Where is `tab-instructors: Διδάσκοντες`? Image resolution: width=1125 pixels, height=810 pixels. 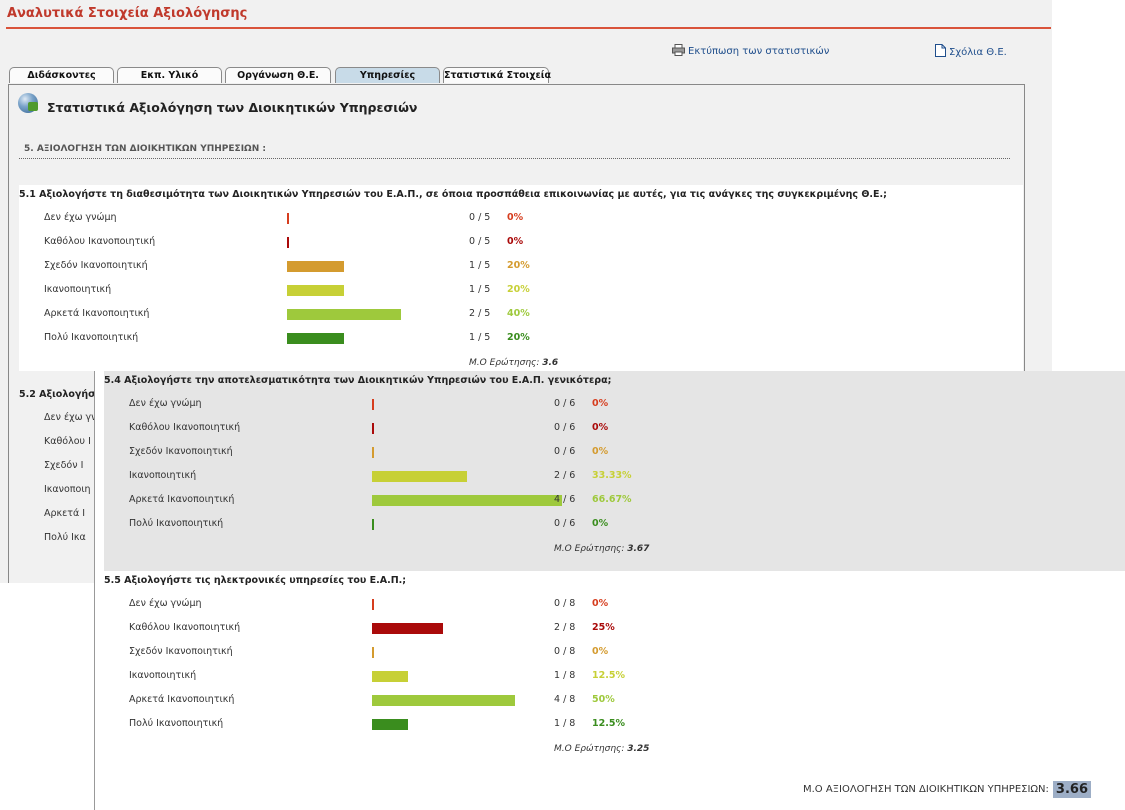
tab-instructors: Διδάσκοντες is located at coordinates (61, 75).